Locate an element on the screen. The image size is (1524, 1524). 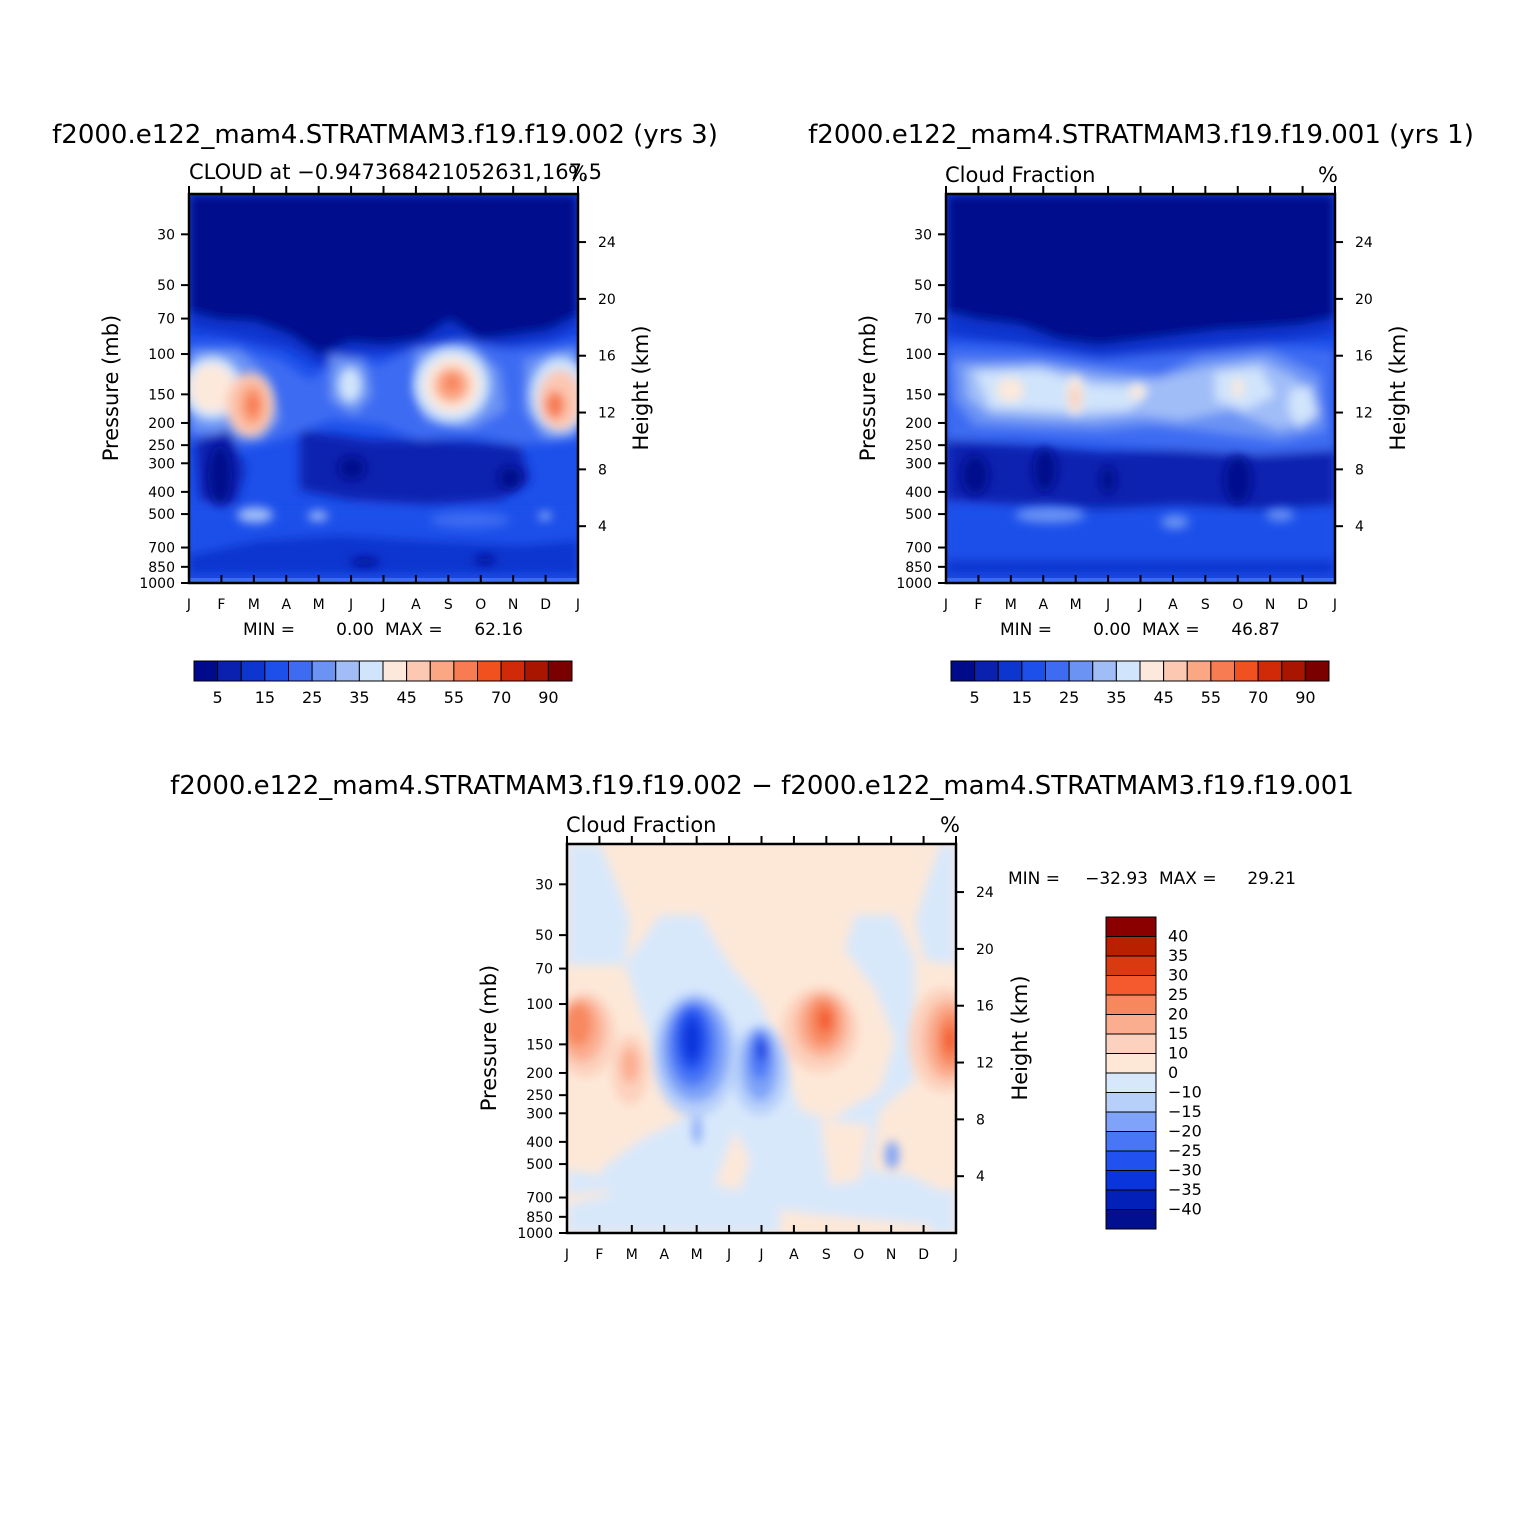
y-tick-label: 30 is located at coordinates (544, 885).